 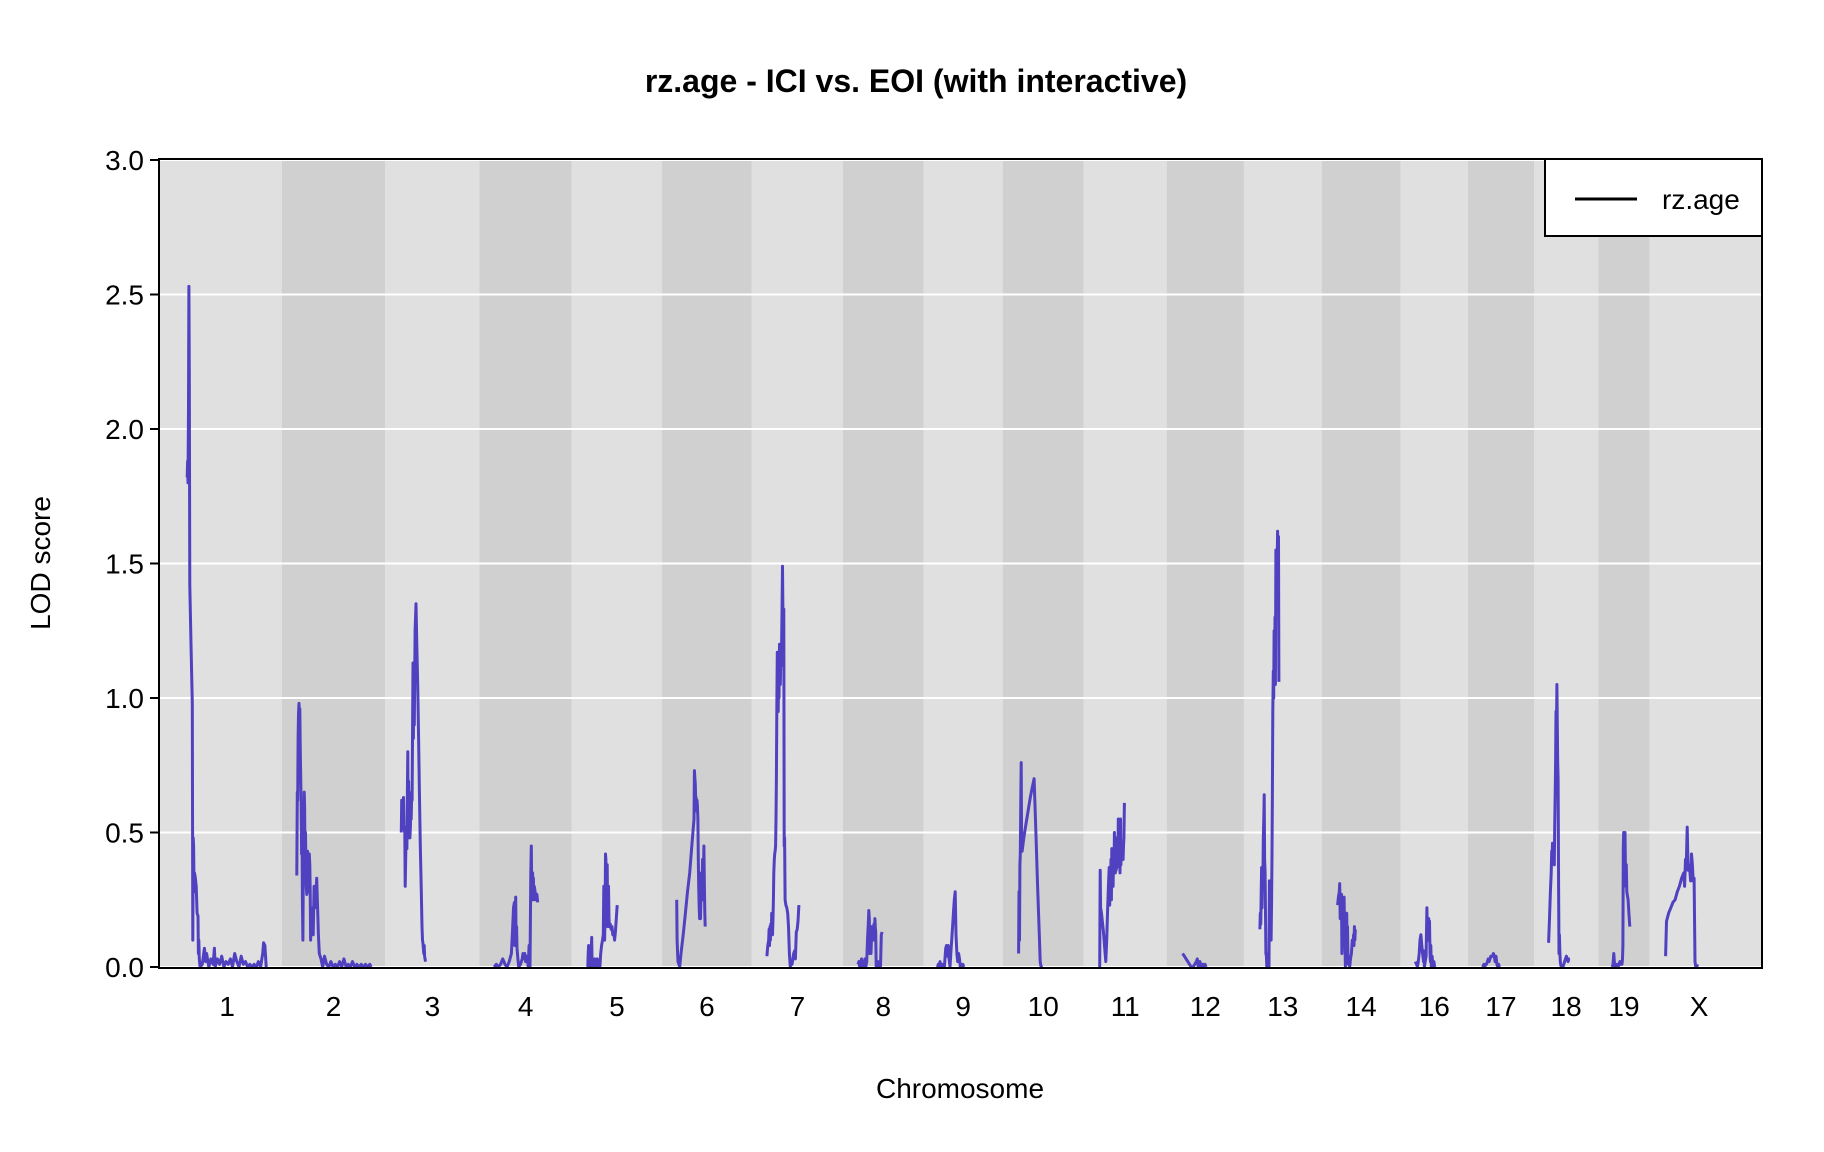 What do you see at coordinates (960, 1088) in the screenshot?
I see `x-axis-label: Chromosome` at bounding box center [960, 1088].